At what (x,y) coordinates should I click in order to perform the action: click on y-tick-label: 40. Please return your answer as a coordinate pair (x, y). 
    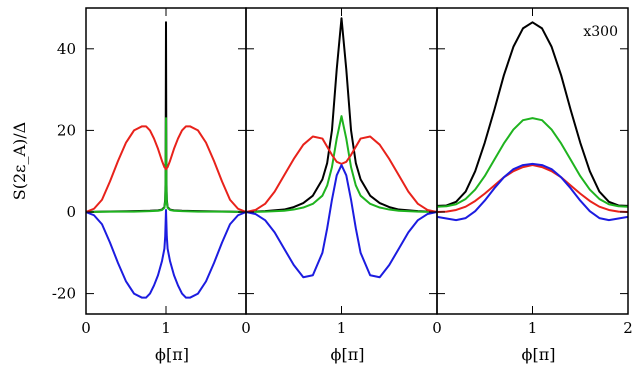
    Looking at the image, I should click on (66, 49).